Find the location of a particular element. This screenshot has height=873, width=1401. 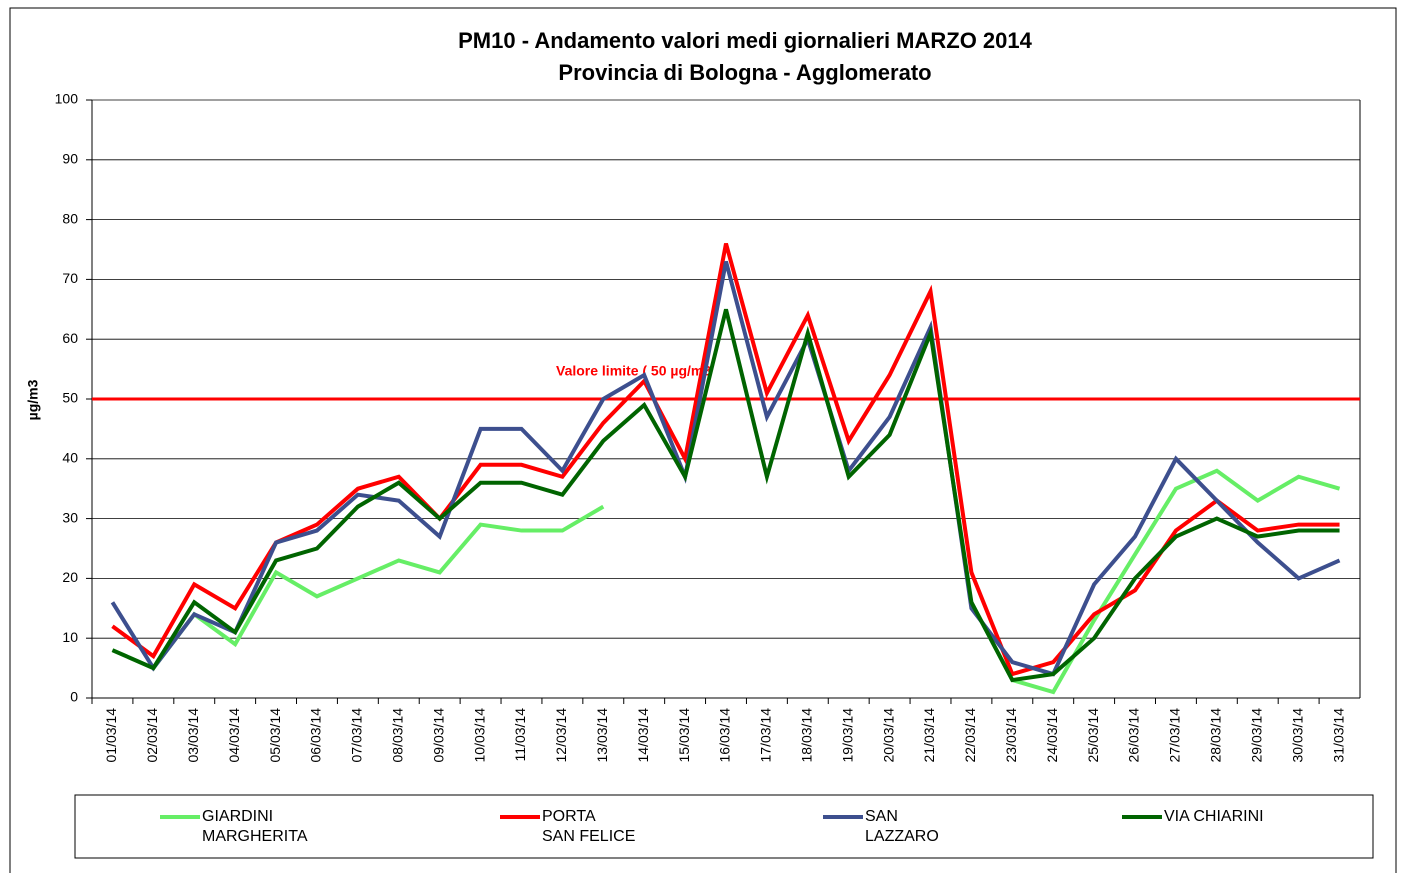

x-tick-label: 06/03/14 is located at coordinates (316, 735).